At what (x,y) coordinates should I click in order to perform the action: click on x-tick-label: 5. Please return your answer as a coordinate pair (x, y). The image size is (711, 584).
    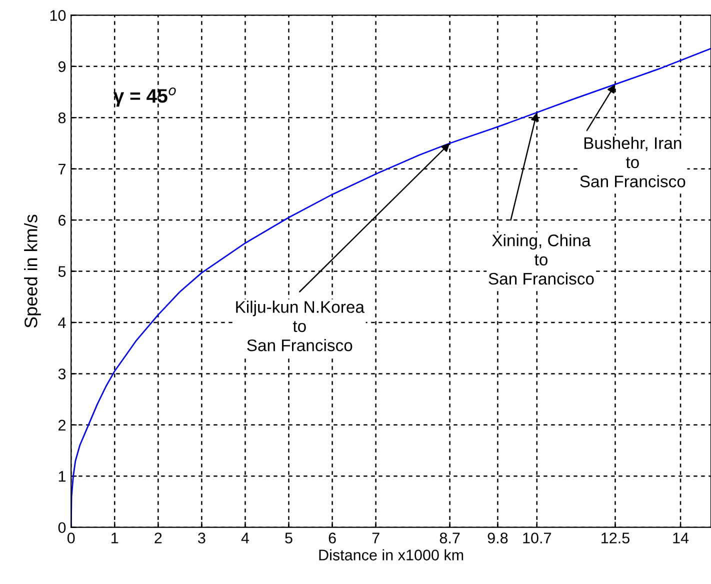
    Looking at the image, I should click on (288, 538).